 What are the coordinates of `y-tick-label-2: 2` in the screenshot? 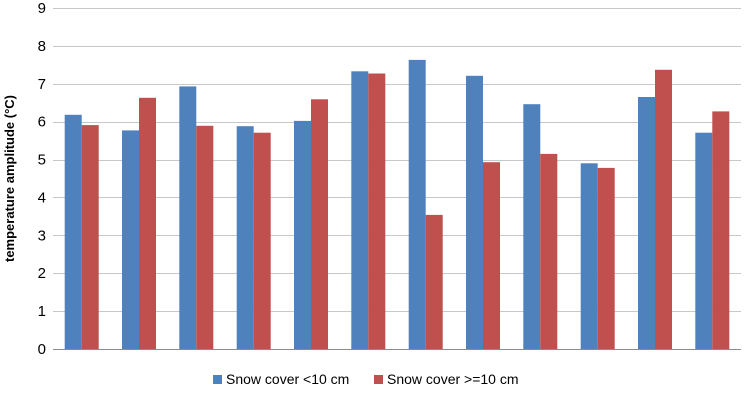 It's located at (42, 273).